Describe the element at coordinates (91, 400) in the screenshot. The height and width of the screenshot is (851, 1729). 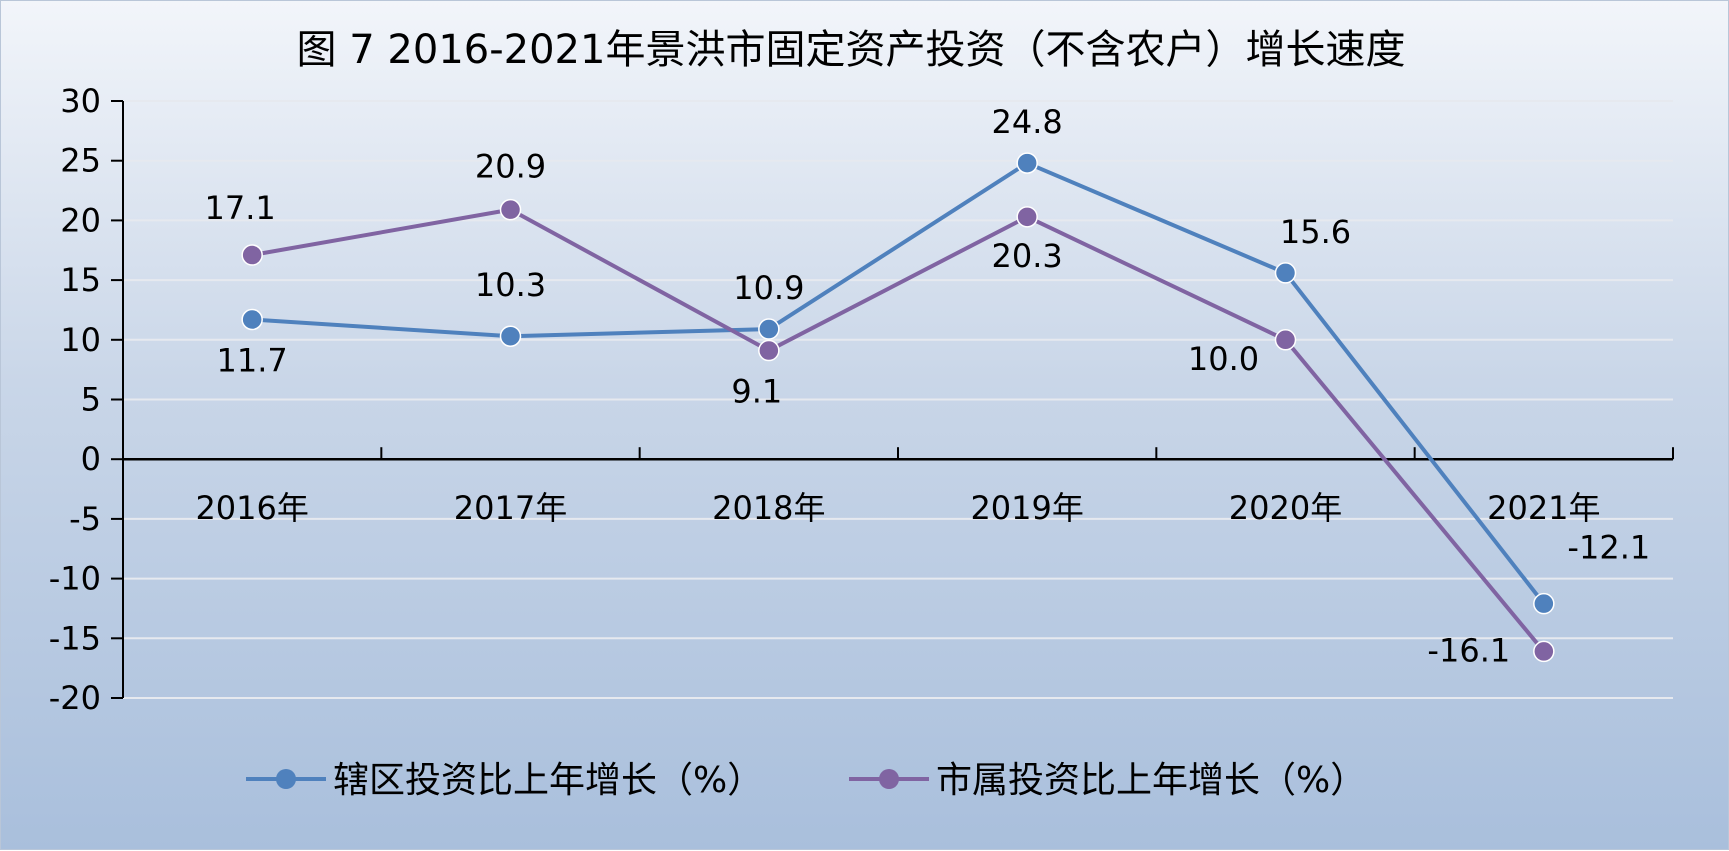
I see `y-tick-label: 5` at that location.